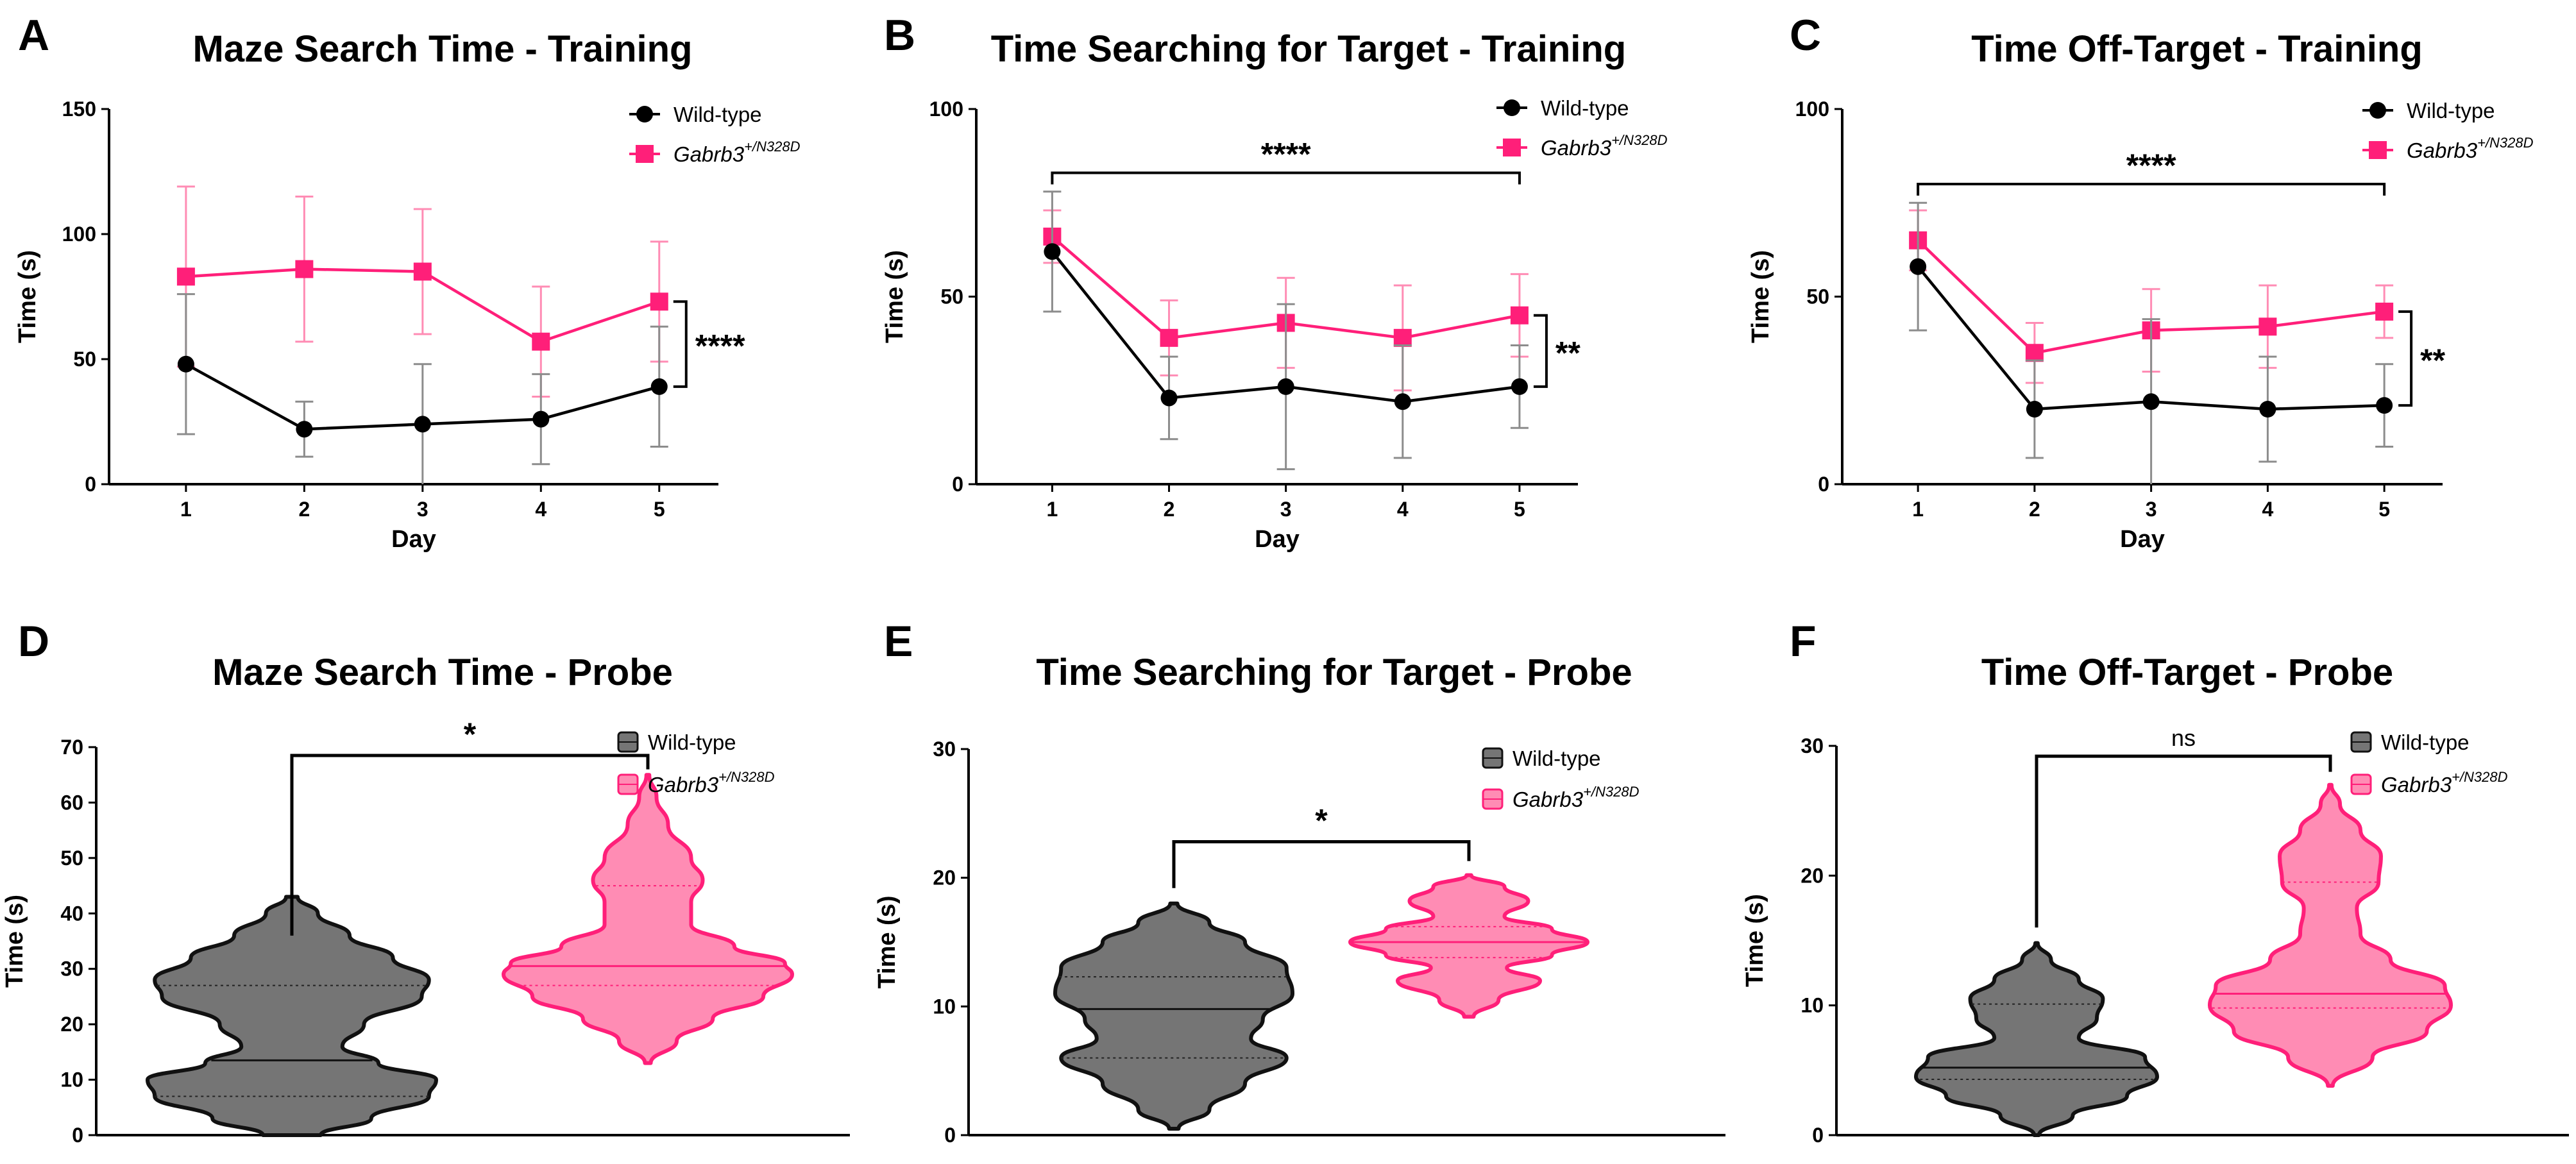 Image resolution: width=2576 pixels, height=1164 pixels. I want to click on panel-letter: C, so click(1805, 35).